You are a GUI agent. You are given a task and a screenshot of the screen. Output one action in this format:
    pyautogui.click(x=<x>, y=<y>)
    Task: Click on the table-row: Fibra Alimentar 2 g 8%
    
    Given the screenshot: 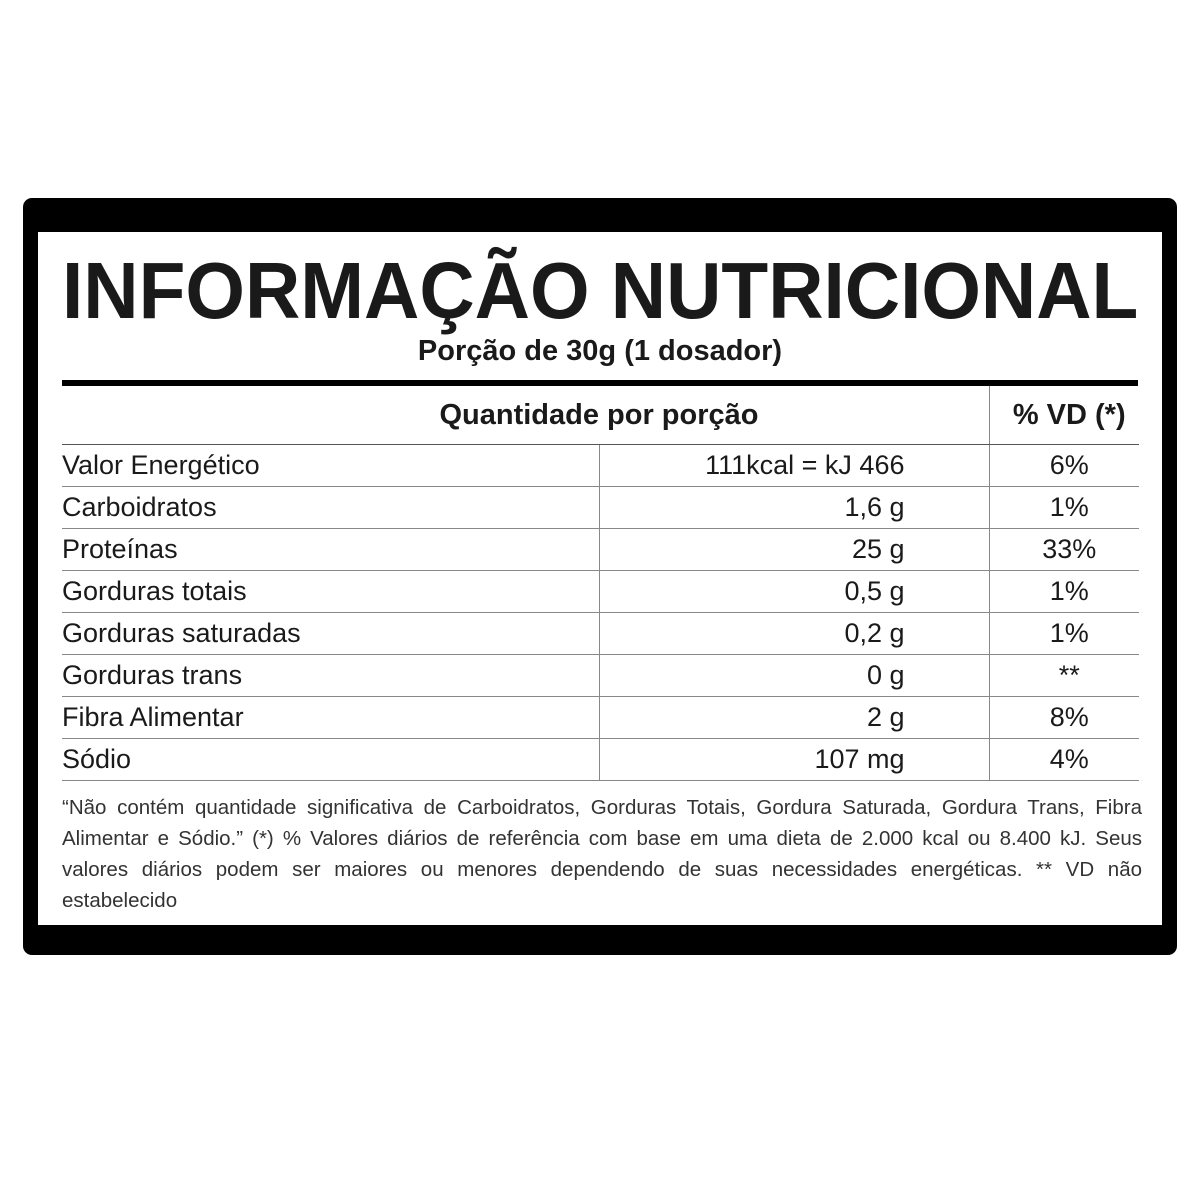 What is the action you would take?
    pyautogui.click(x=600, y=717)
    